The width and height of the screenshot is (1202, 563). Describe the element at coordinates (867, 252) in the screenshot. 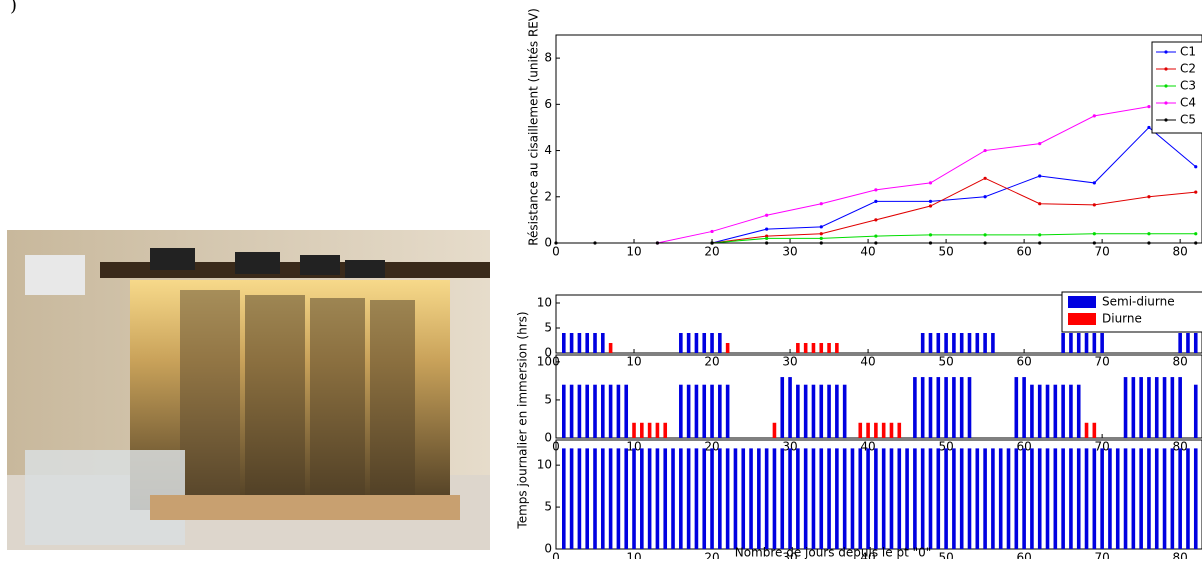

I see `x-tick-label: 40` at that location.